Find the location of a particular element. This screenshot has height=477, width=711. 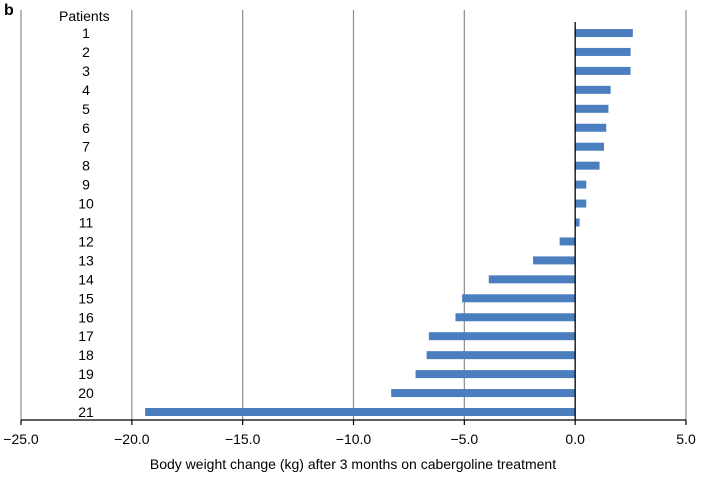

patient-label: 3 is located at coordinates (86, 71).